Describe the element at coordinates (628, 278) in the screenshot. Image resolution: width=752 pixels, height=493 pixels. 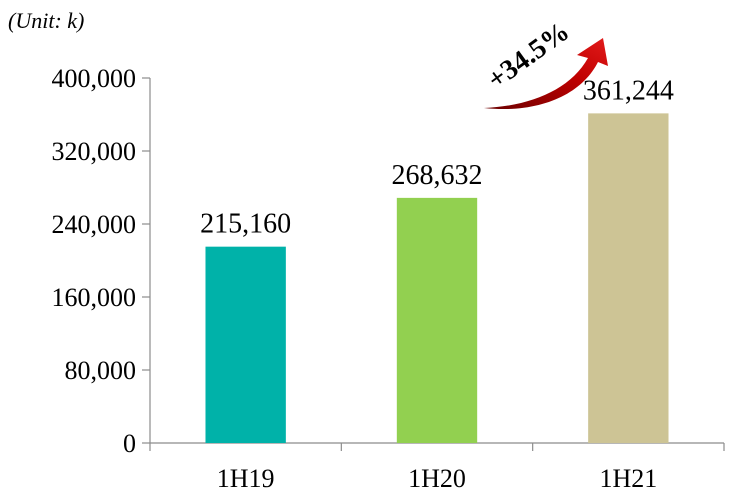
I see `bar-1h21` at that location.